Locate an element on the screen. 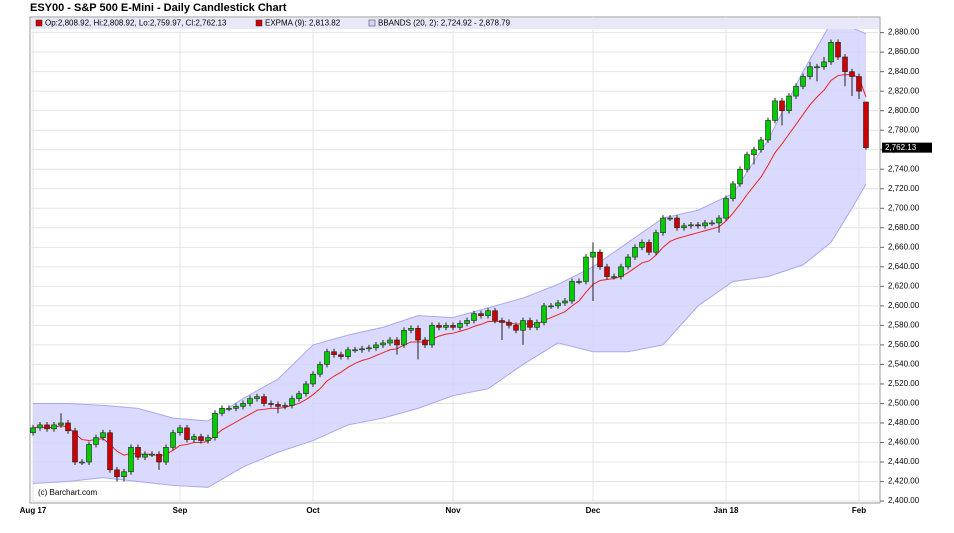  x-tick-label: Nov is located at coordinates (453, 510).